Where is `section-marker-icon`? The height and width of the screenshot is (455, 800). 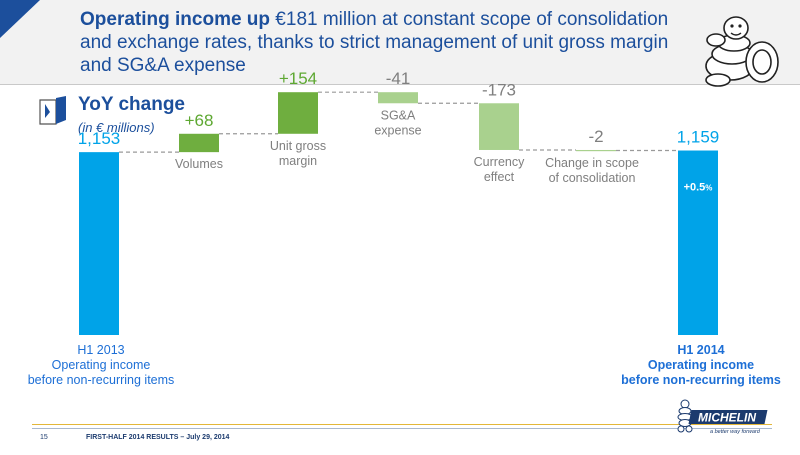
section-marker-icon is located at coordinates (52, 110).